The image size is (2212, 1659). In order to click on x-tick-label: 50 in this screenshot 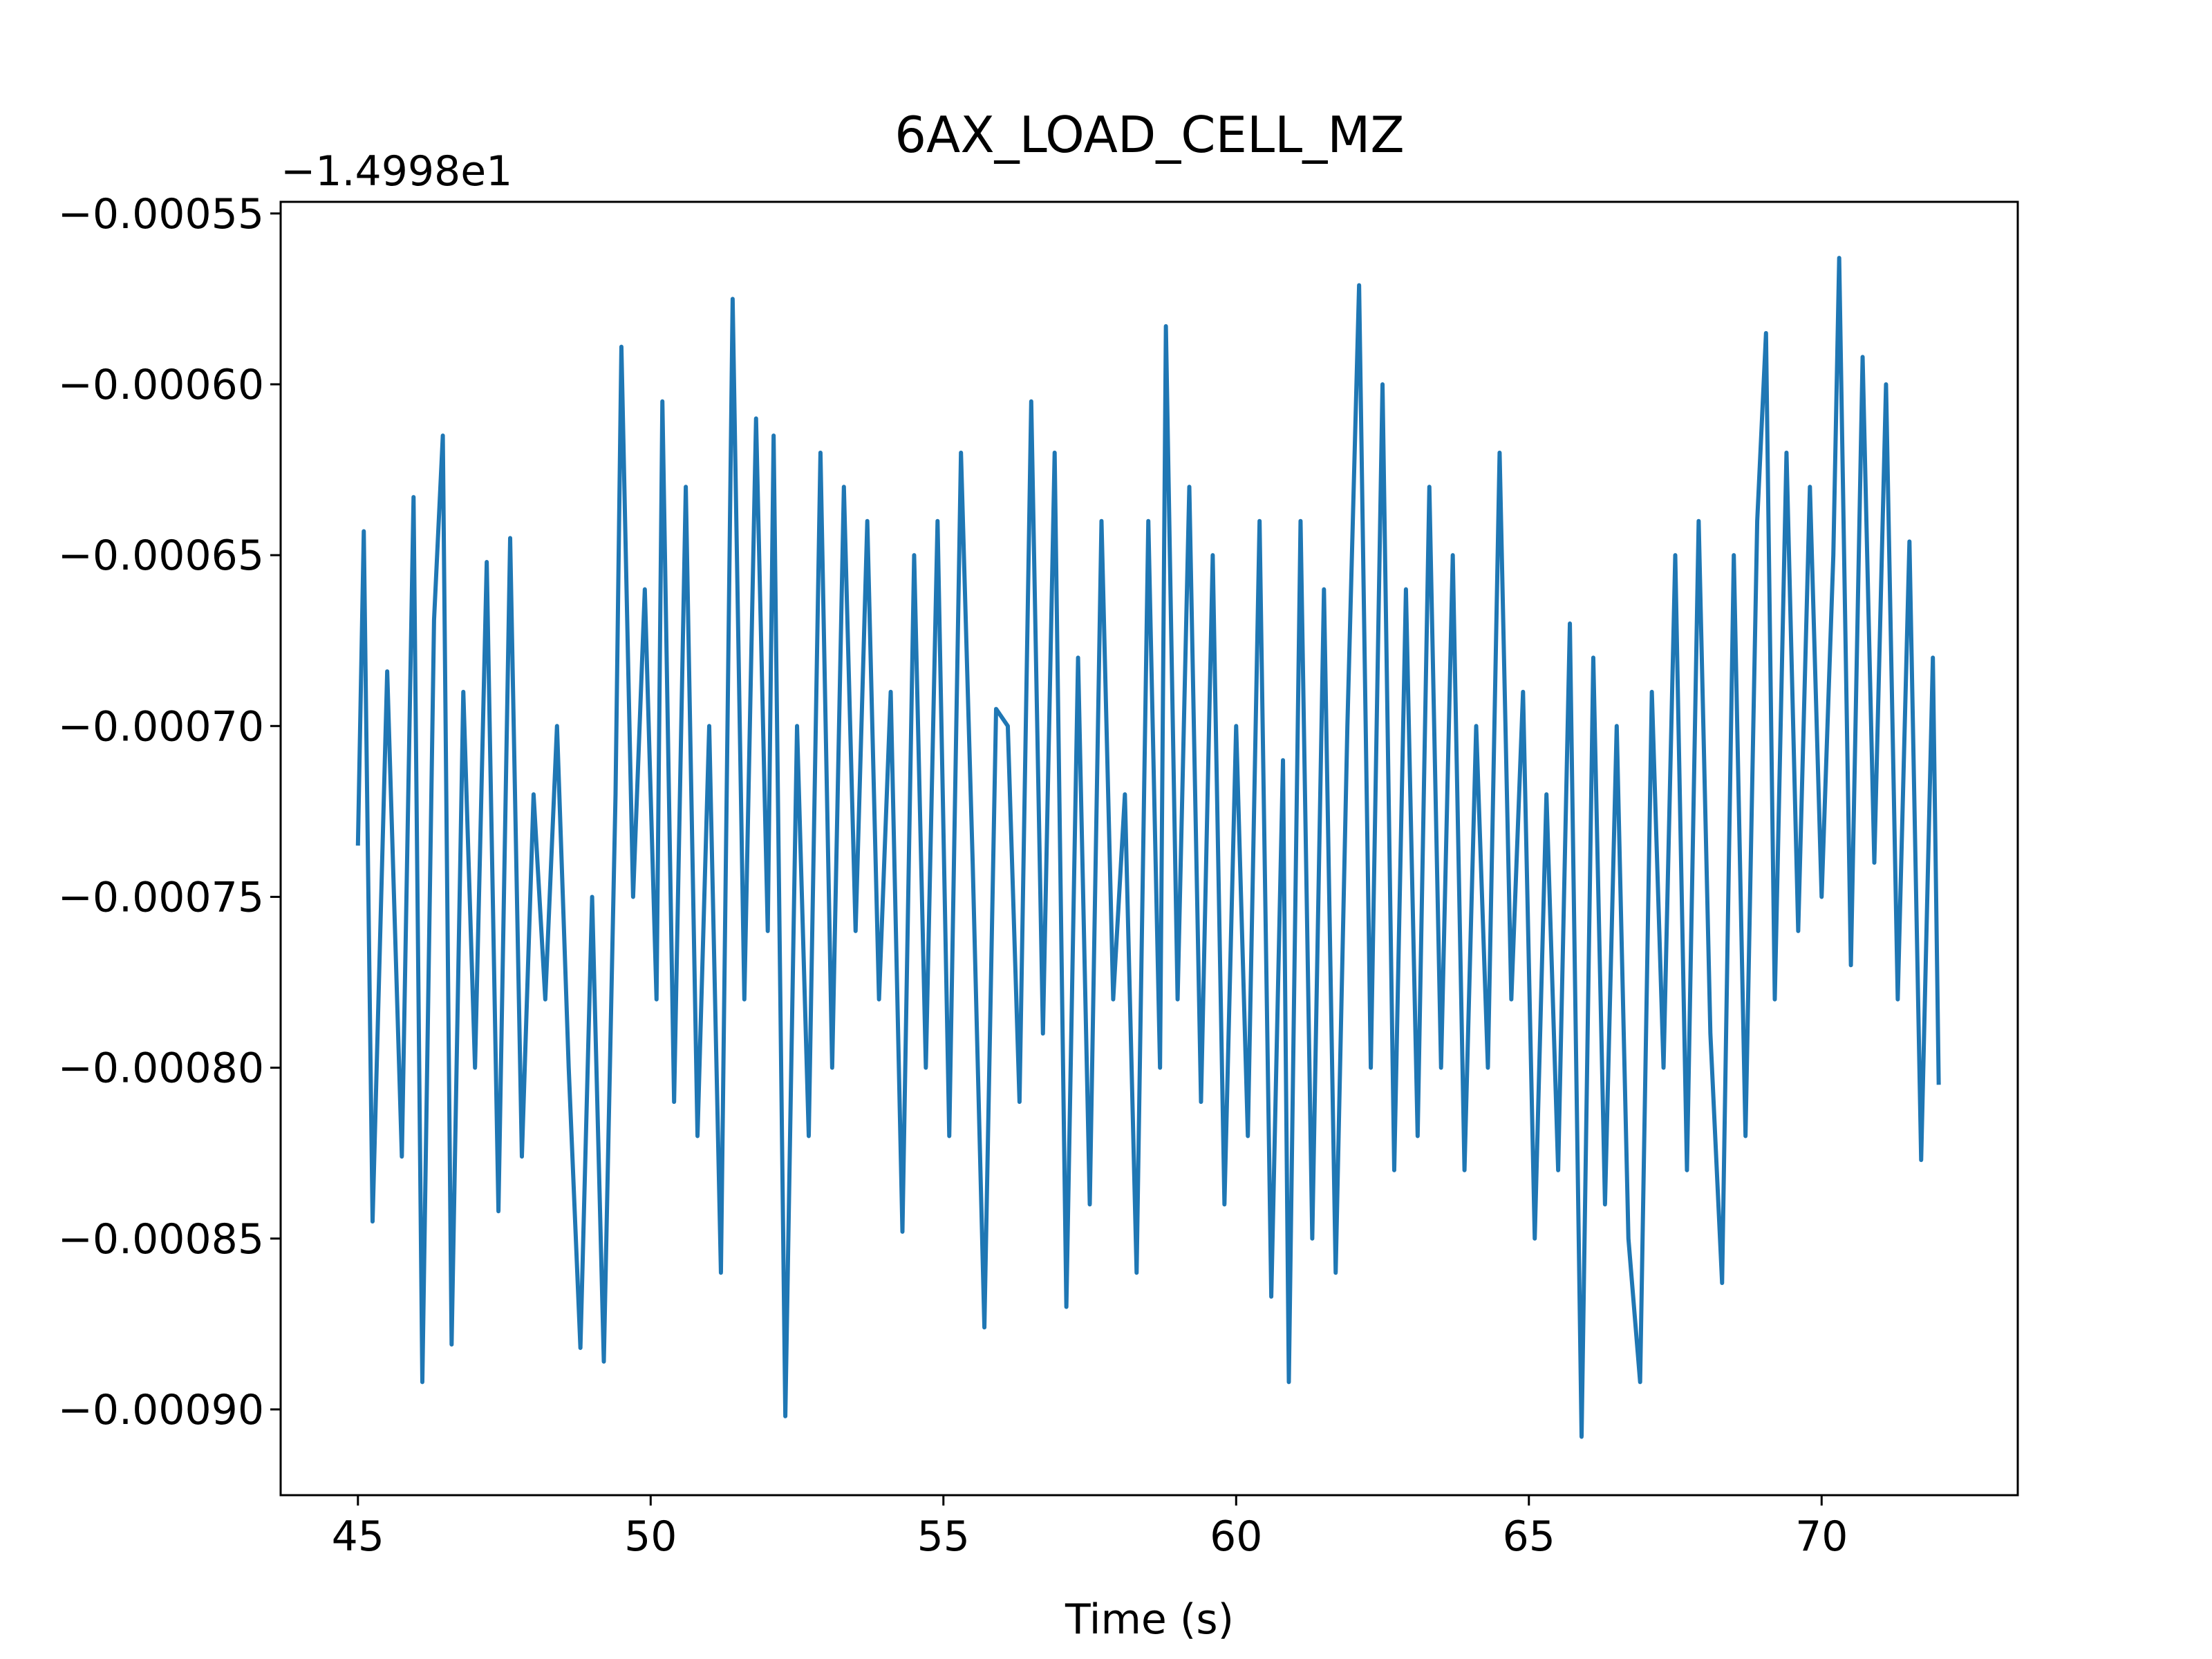, I will do `click(650, 1536)`.